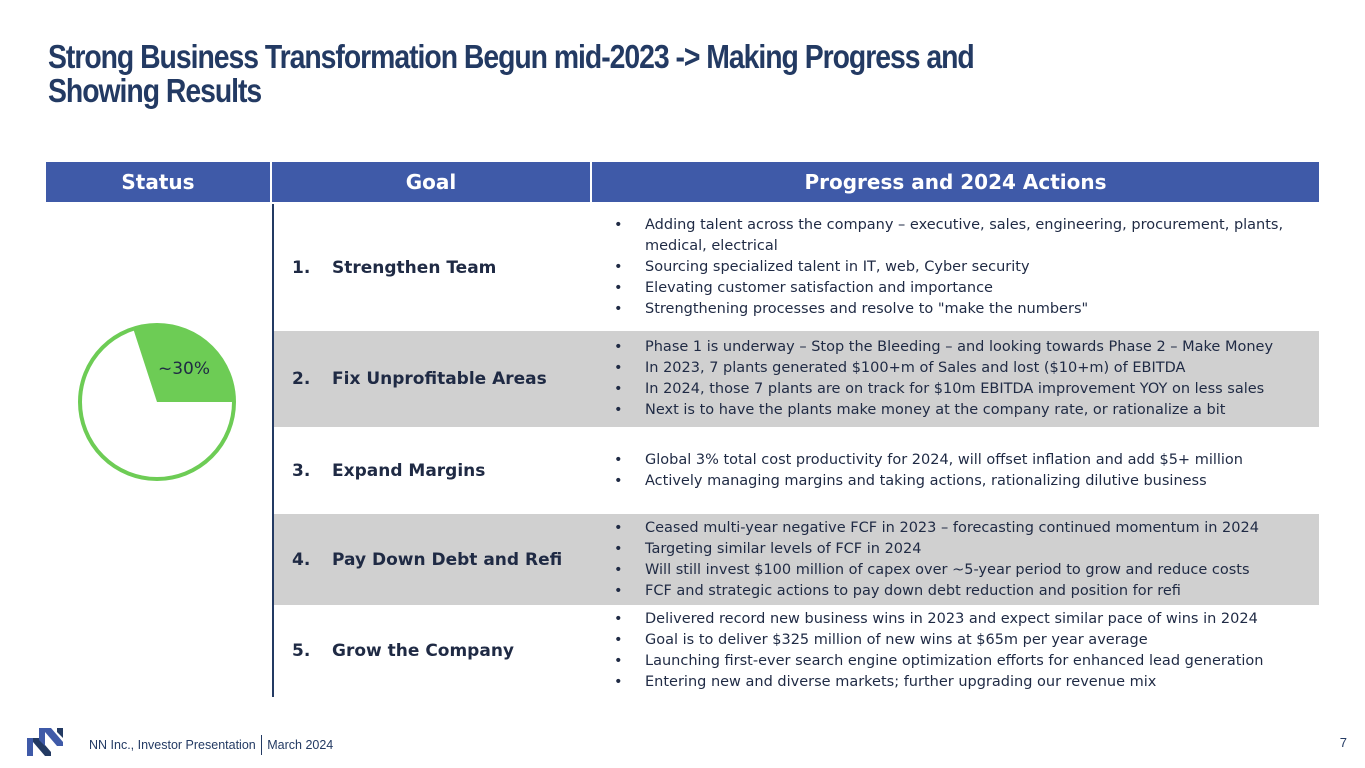  What do you see at coordinates (301, 379) in the screenshot?
I see `goal-number: 2.` at bounding box center [301, 379].